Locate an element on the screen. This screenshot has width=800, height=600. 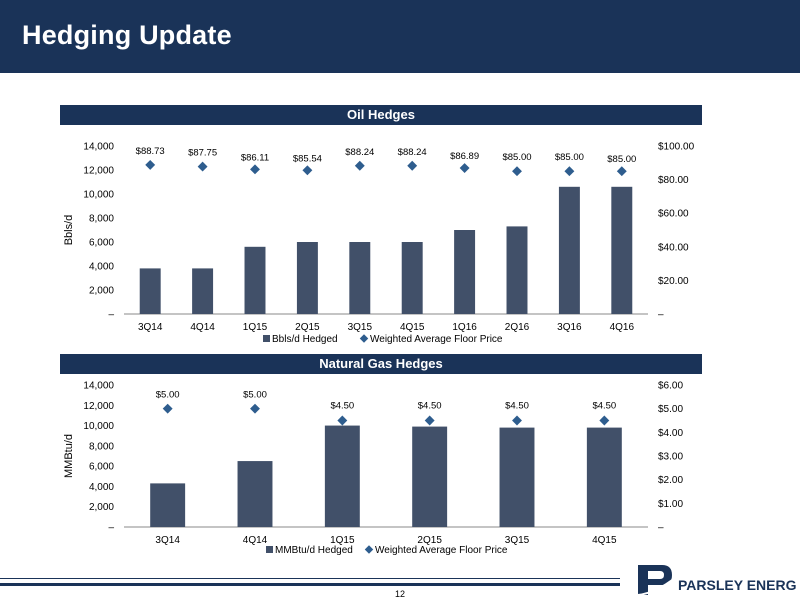
x-tick-label: 4Q16 is located at coordinates (622, 327).